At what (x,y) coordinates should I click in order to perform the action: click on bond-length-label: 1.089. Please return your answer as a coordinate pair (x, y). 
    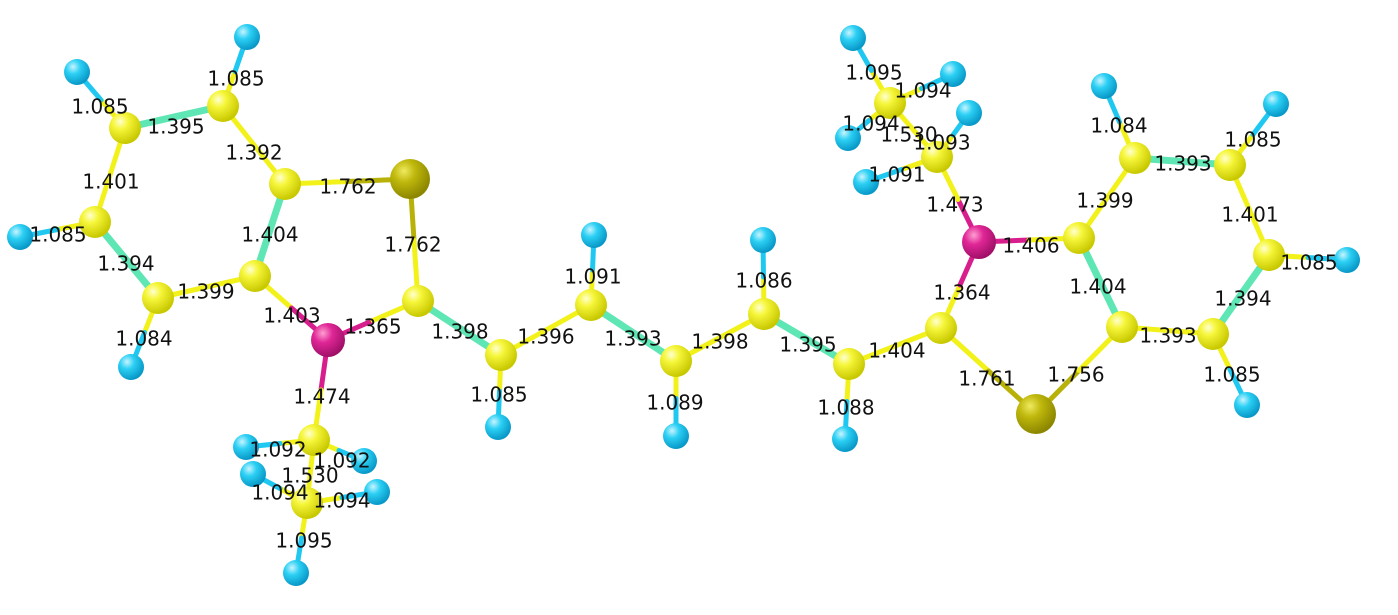
    Looking at the image, I should click on (674, 403).